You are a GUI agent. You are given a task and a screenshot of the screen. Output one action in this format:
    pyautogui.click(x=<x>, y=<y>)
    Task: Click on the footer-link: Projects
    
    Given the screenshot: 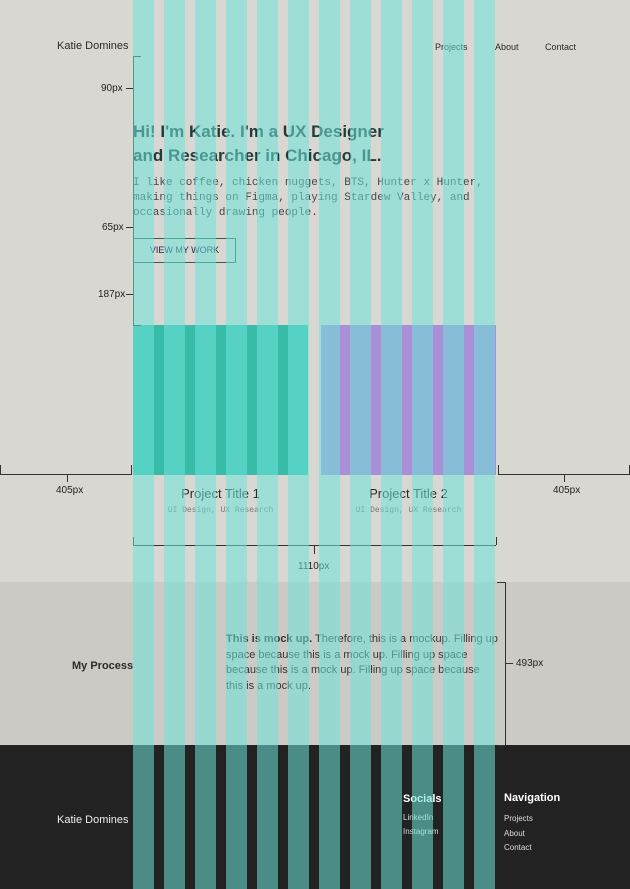 What is the action you would take?
    pyautogui.click(x=518, y=818)
    